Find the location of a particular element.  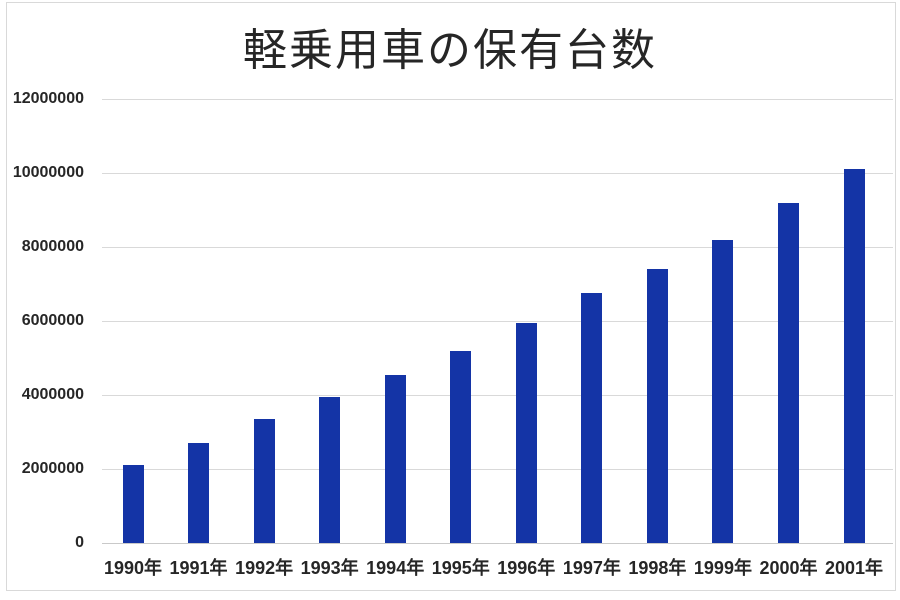

x-tick-label: 1993年 is located at coordinates (329, 568).